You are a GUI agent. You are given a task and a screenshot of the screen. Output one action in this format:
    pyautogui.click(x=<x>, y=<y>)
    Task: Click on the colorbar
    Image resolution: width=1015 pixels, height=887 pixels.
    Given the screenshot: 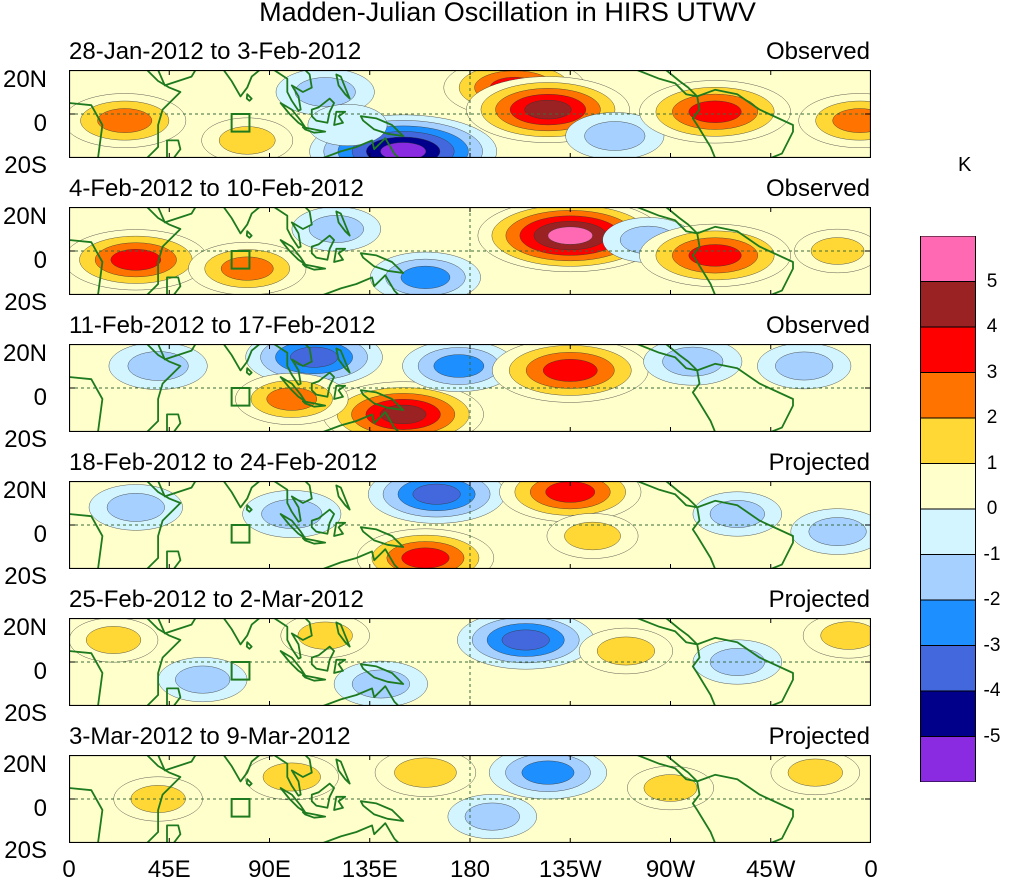 What is the action you would take?
    pyautogui.click(x=948, y=509)
    